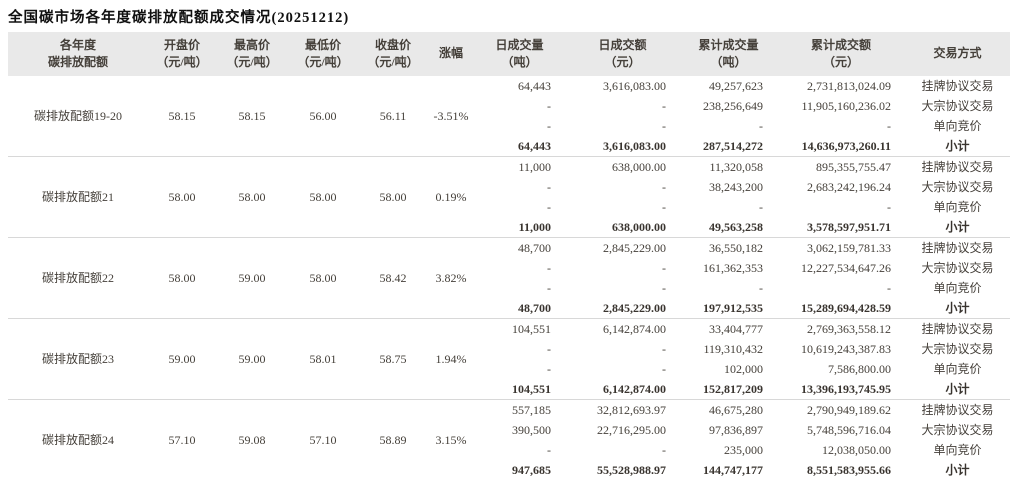 Image resolution: width=1018 pixels, height=502 pixels. I want to click on cell-cum-volume: 36,550,182, so click(736, 248).